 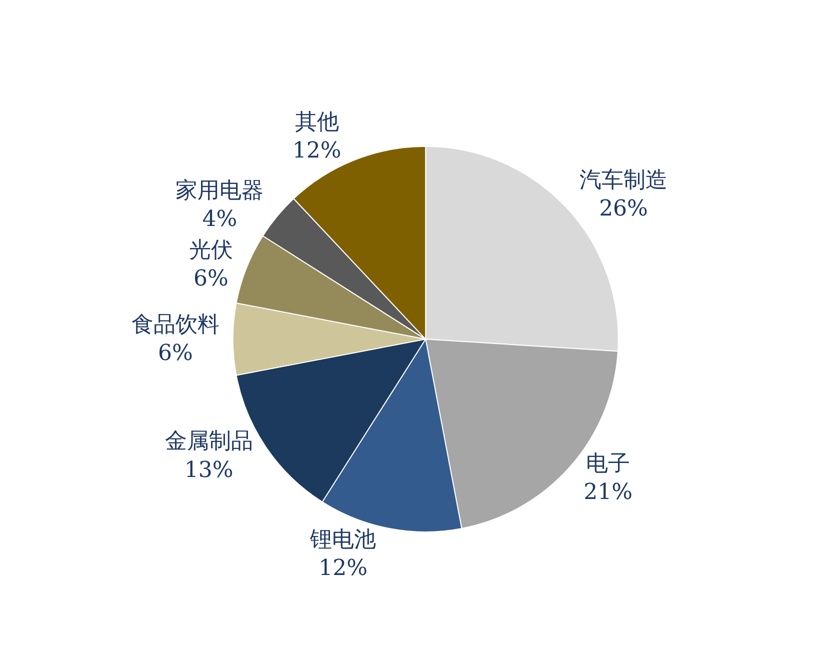 What do you see at coordinates (608, 464) in the screenshot?
I see `slice-label: 电子` at bounding box center [608, 464].